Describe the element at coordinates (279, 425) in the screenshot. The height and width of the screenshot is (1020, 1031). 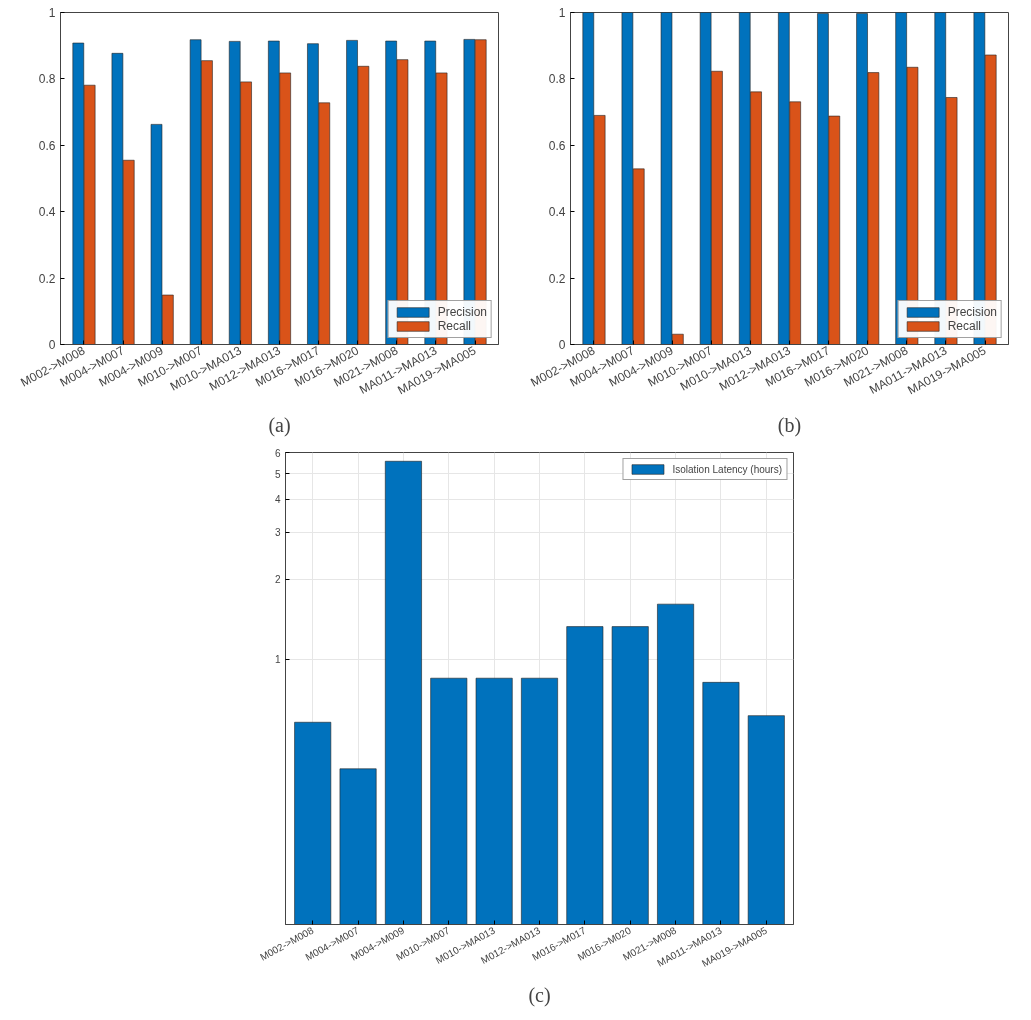
I see `text: (a)` at that location.